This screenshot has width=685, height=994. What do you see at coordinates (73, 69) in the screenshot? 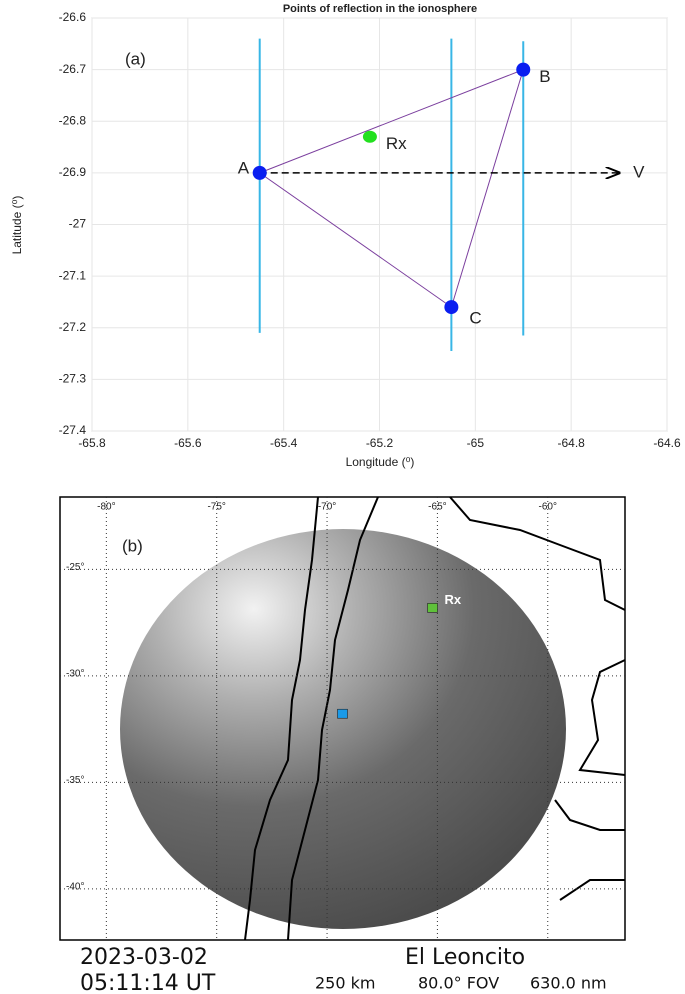
I see `y-tick-label: -26.7` at bounding box center [73, 69].